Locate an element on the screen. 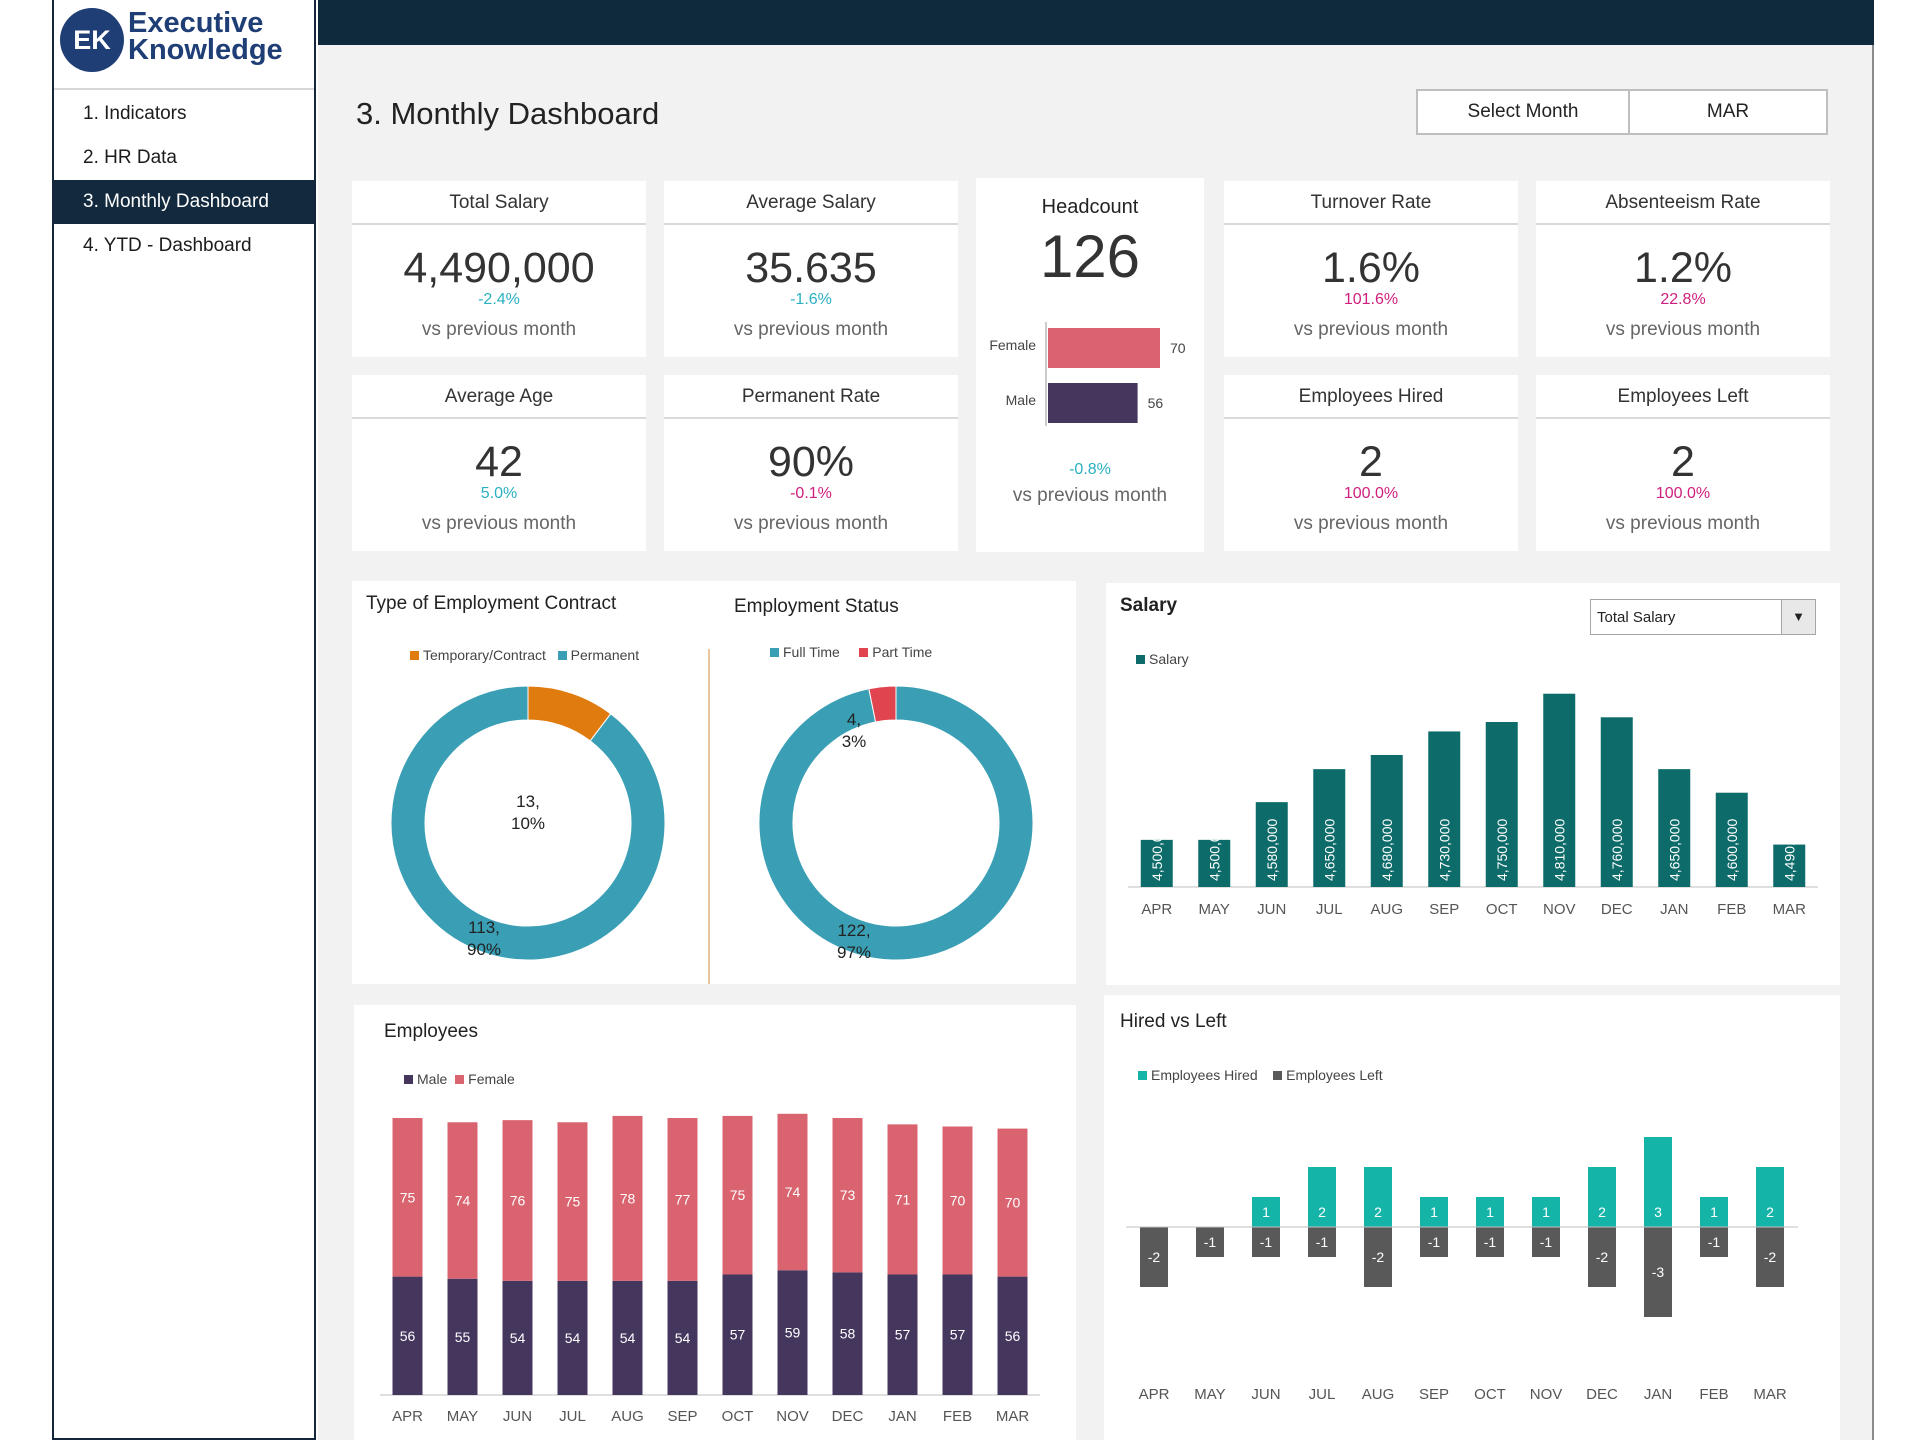 The width and height of the screenshot is (1920, 1455). headcount-change: -0.8% is located at coordinates (1090, 469).